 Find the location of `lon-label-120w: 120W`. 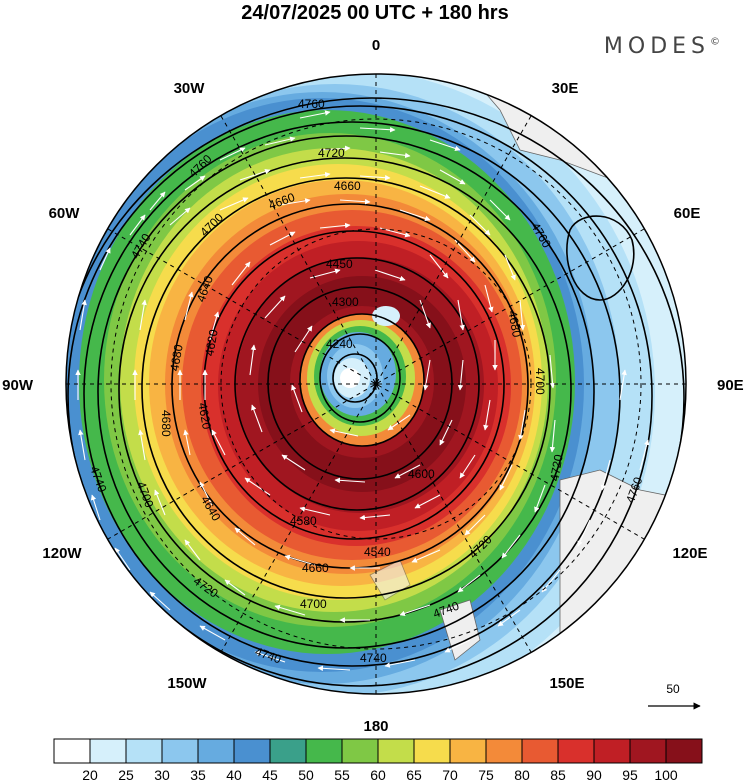

lon-label-120w: 120W is located at coordinates (62, 553).